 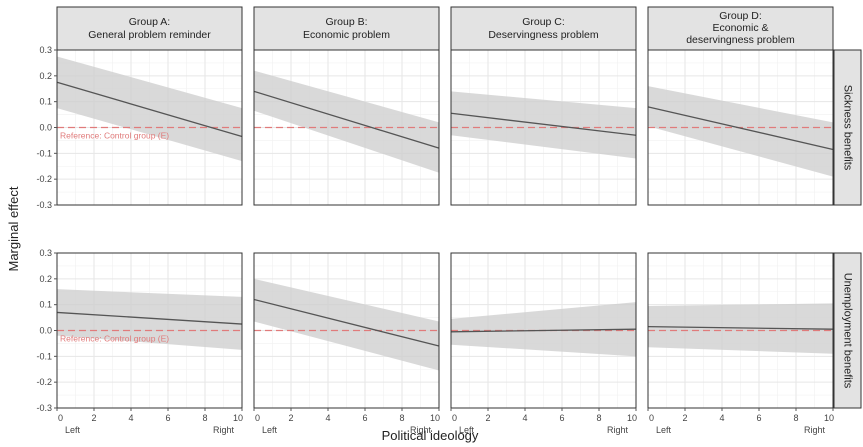 I want to click on facet-title-line: Group C:, so click(x=543, y=22).